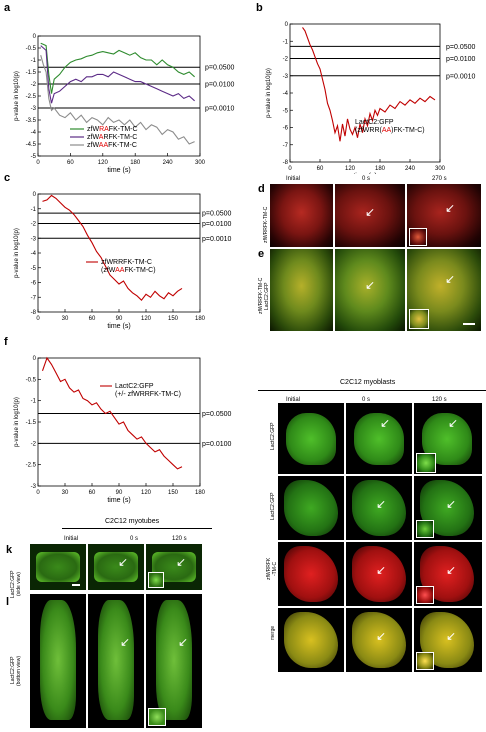 The width and height of the screenshot is (486, 732). Describe the element at coordinates (34, 284) in the screenshot. I see `y-tick-label: -6` at that location.